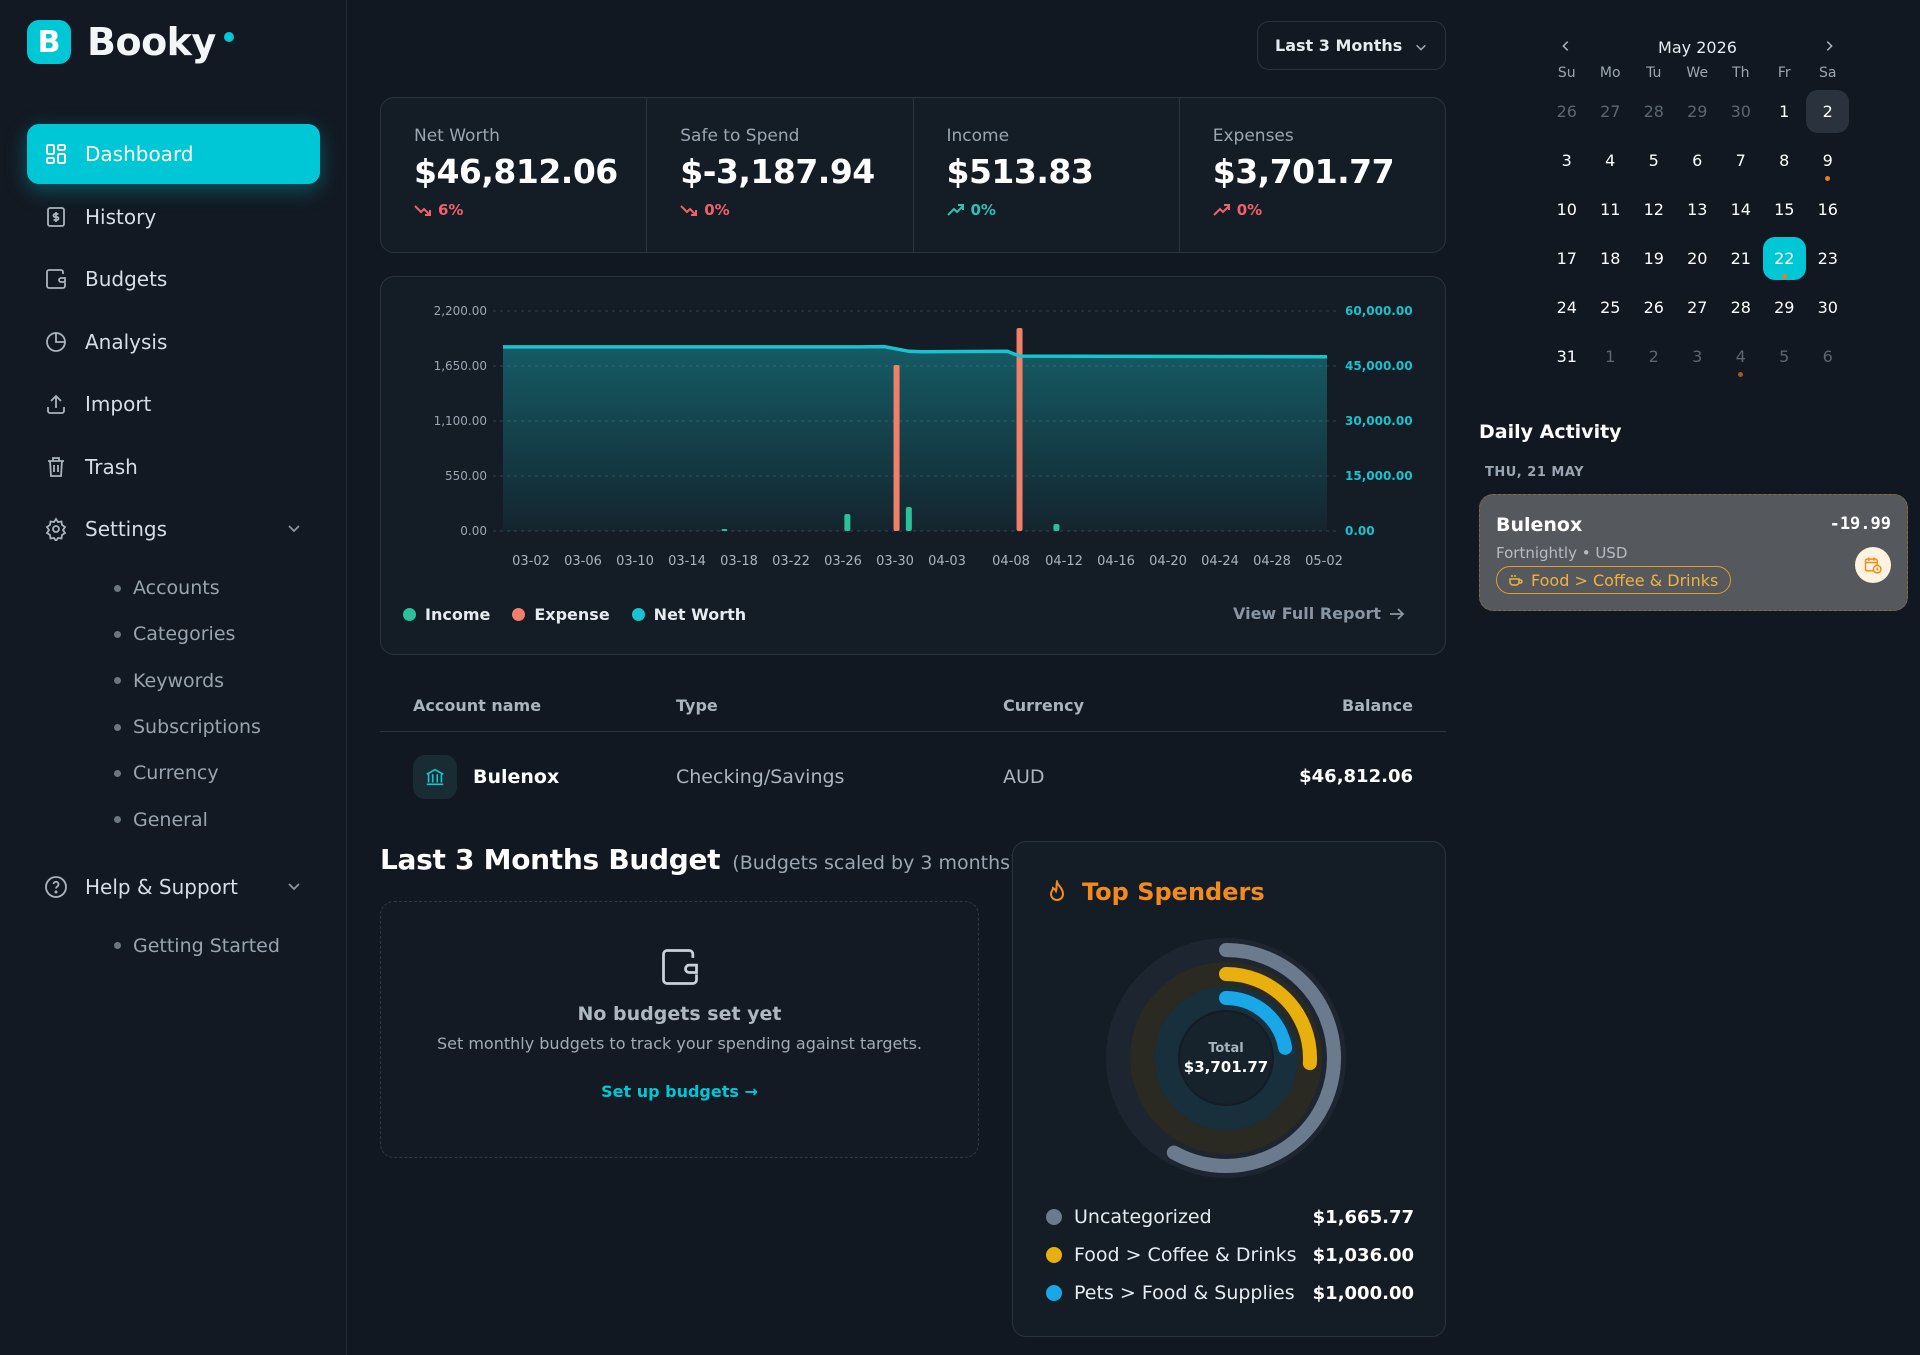  Describe the element at coordinates (1611, 258) in the screenshot. I see `calendar-day: 18` at that location.